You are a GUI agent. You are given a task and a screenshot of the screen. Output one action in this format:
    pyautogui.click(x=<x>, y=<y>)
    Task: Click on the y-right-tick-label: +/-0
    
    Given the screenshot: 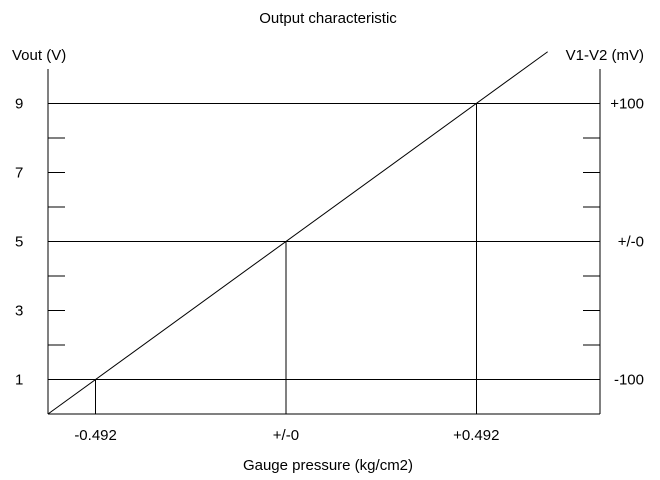 What is the action you would take?
    pyautogui.click(x=631, y=242)
    